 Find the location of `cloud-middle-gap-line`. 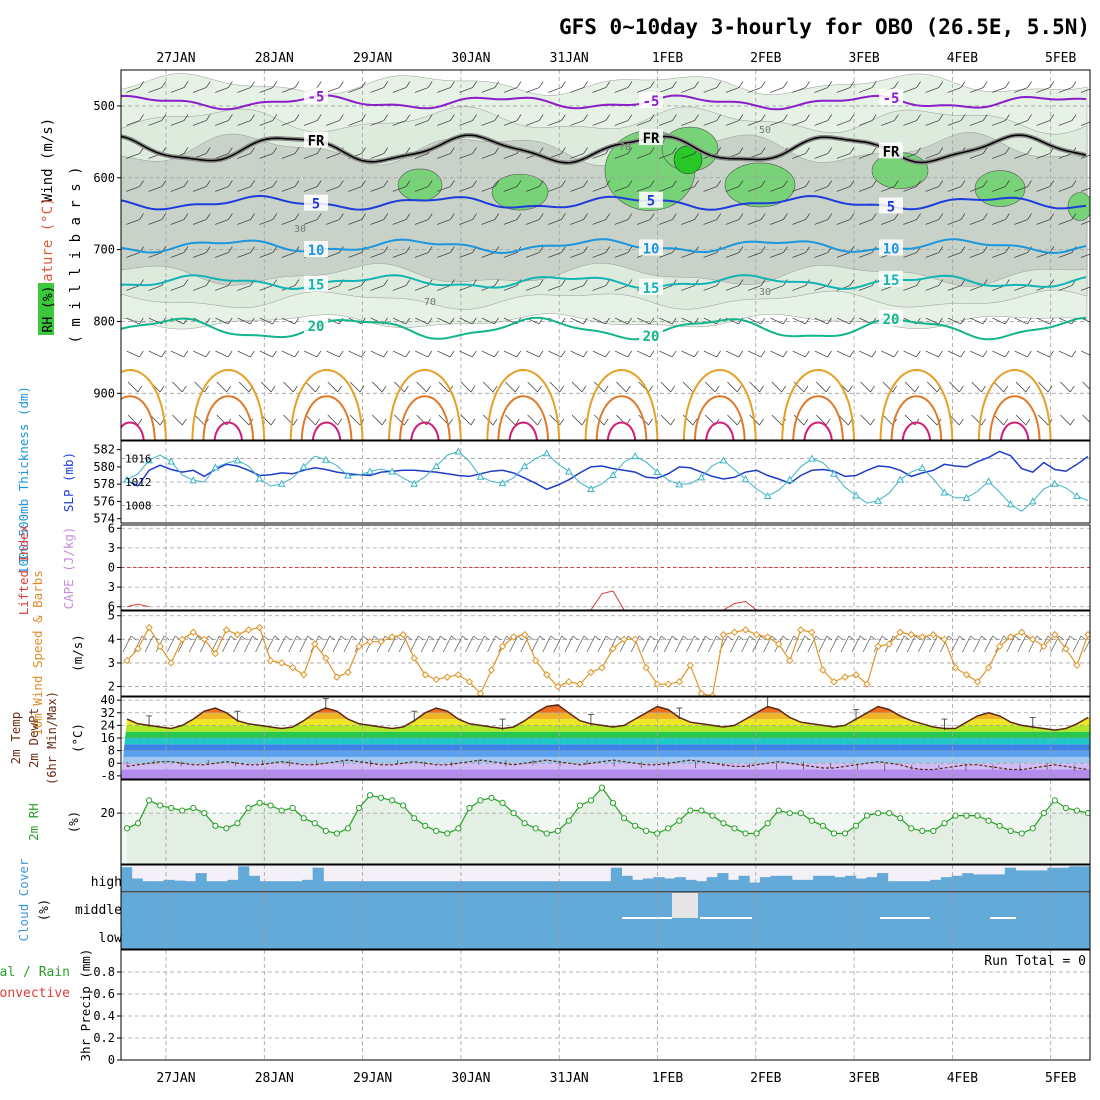

cloud-middle-gap-line is located at coordinates (905, 918).